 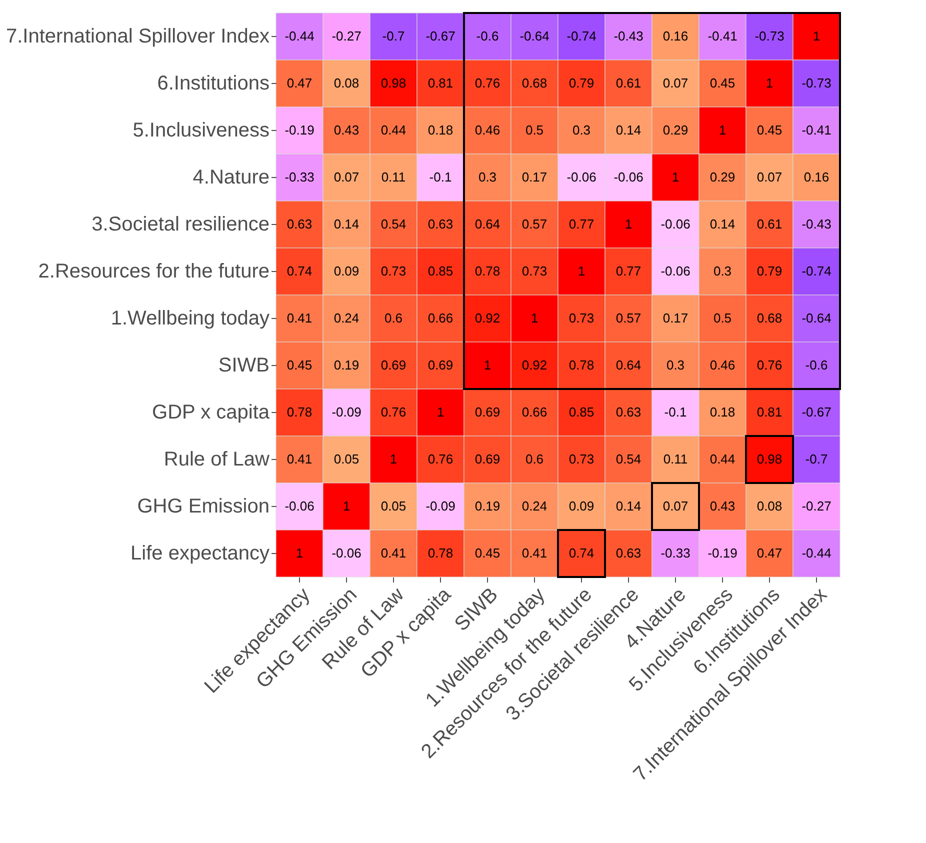 What do you see at coordinates (299, 130) in the screenshot?
I see `data-label: -0.19` at bounding box center [299, 130].